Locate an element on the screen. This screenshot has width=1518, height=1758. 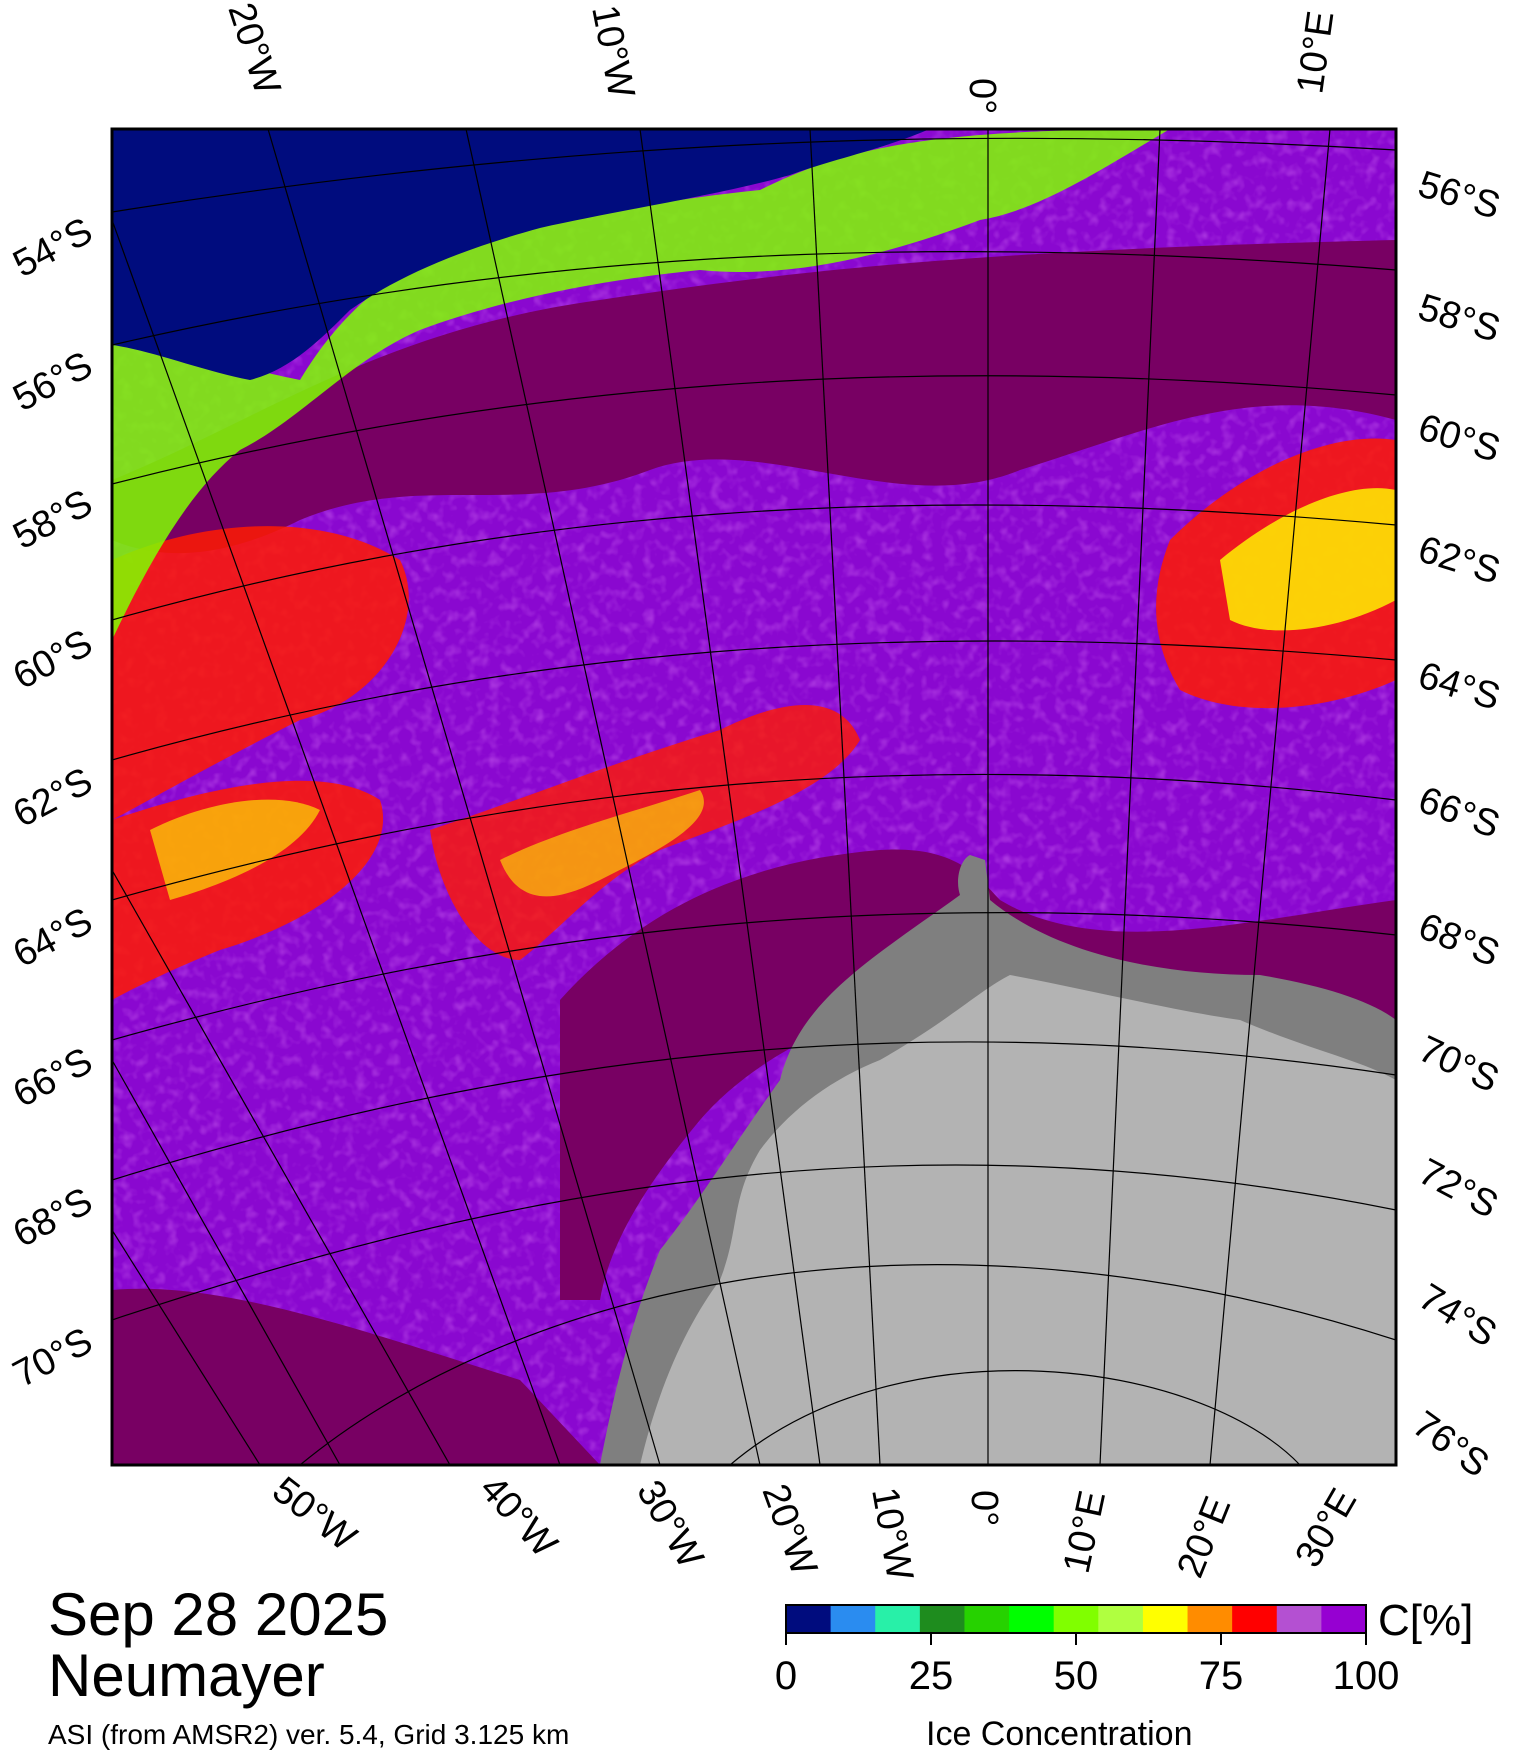
right-lat-label: 64°S is located at coordinates (1458, 686).